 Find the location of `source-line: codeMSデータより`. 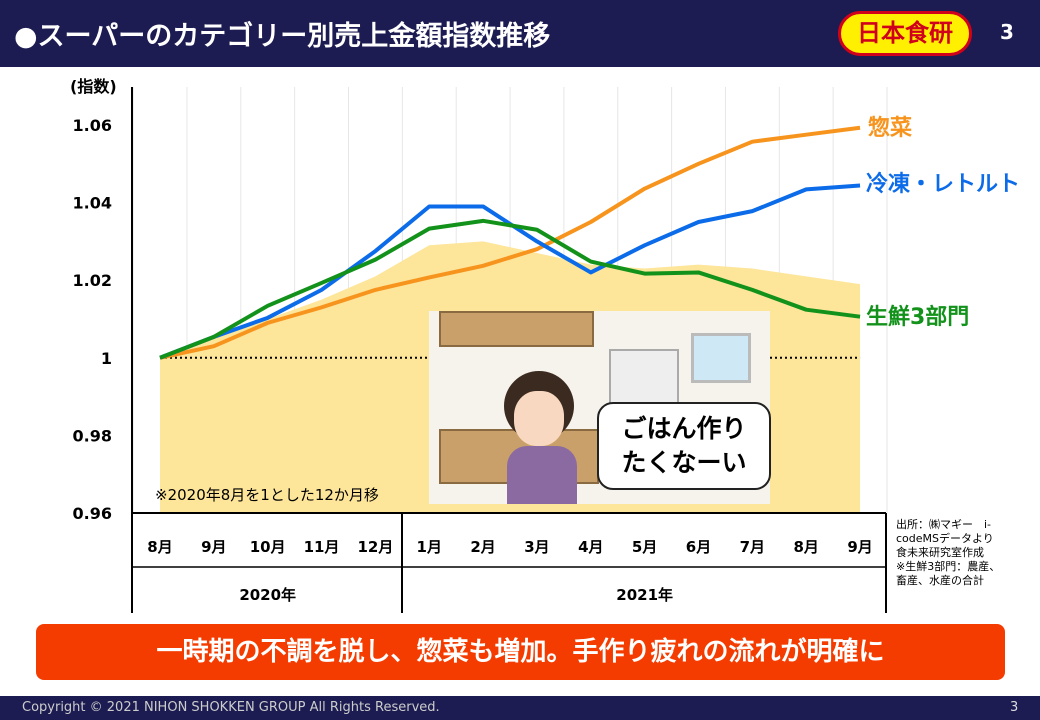

source-line: codeMSデータより is located at coordinates (945, 538).